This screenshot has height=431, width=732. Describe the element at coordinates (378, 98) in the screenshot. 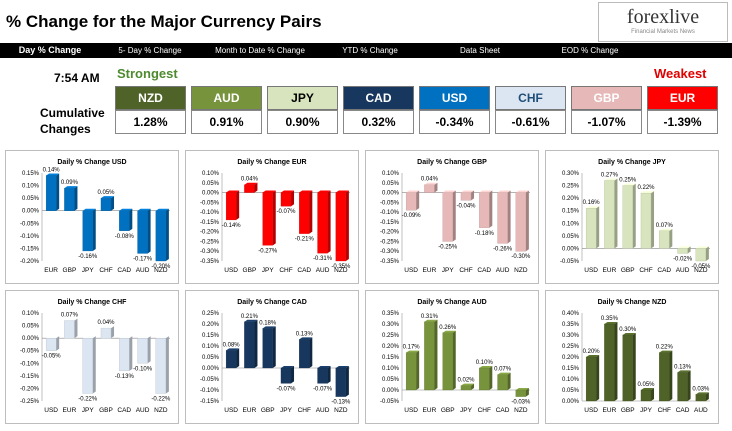

I see `currency-cad-header: CAD` at that location.